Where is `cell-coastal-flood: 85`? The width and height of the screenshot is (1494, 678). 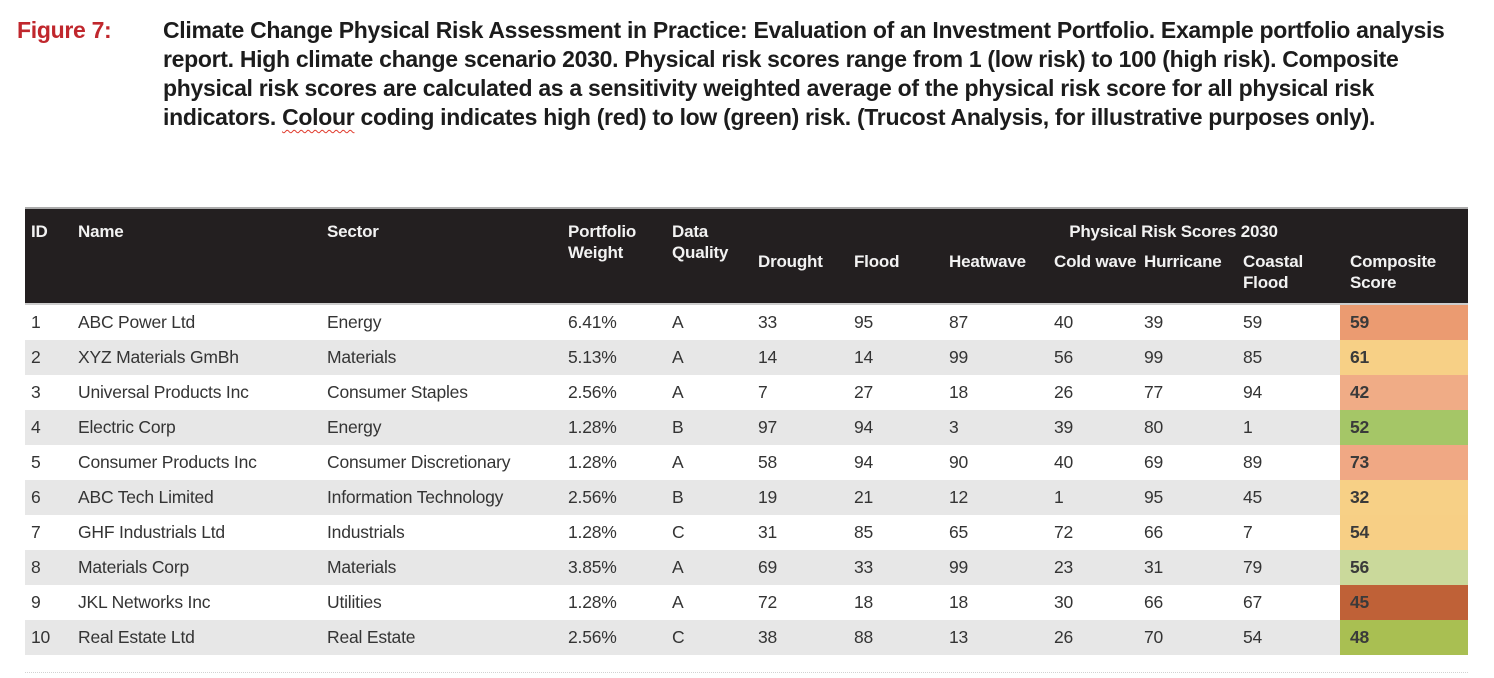 cell-coastal-flood: 85 is located at coordinates (1253, 357).